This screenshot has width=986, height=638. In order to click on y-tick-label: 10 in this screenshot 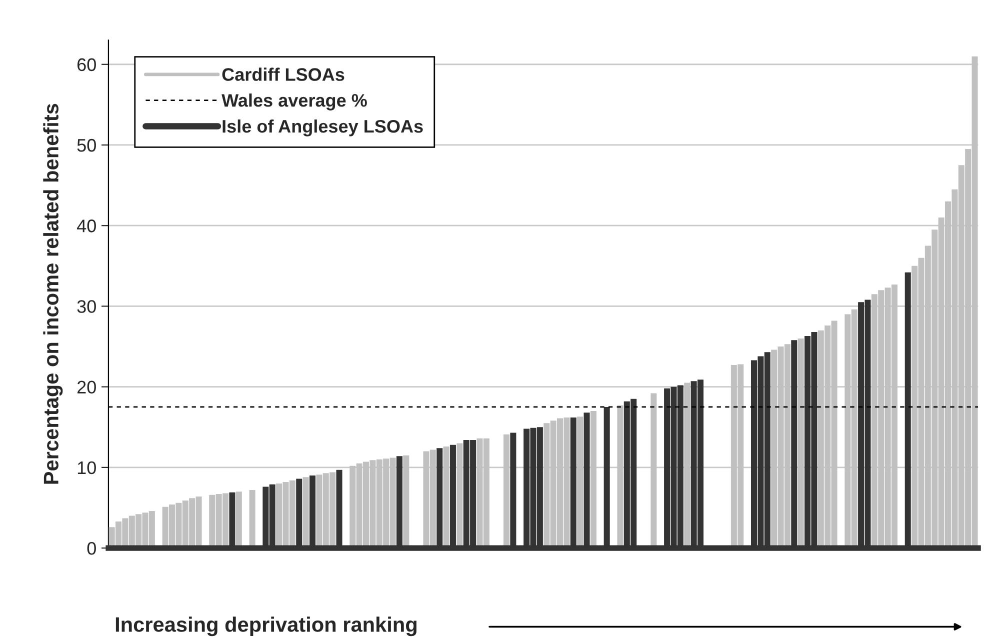, I will do `click(87, 467)`.